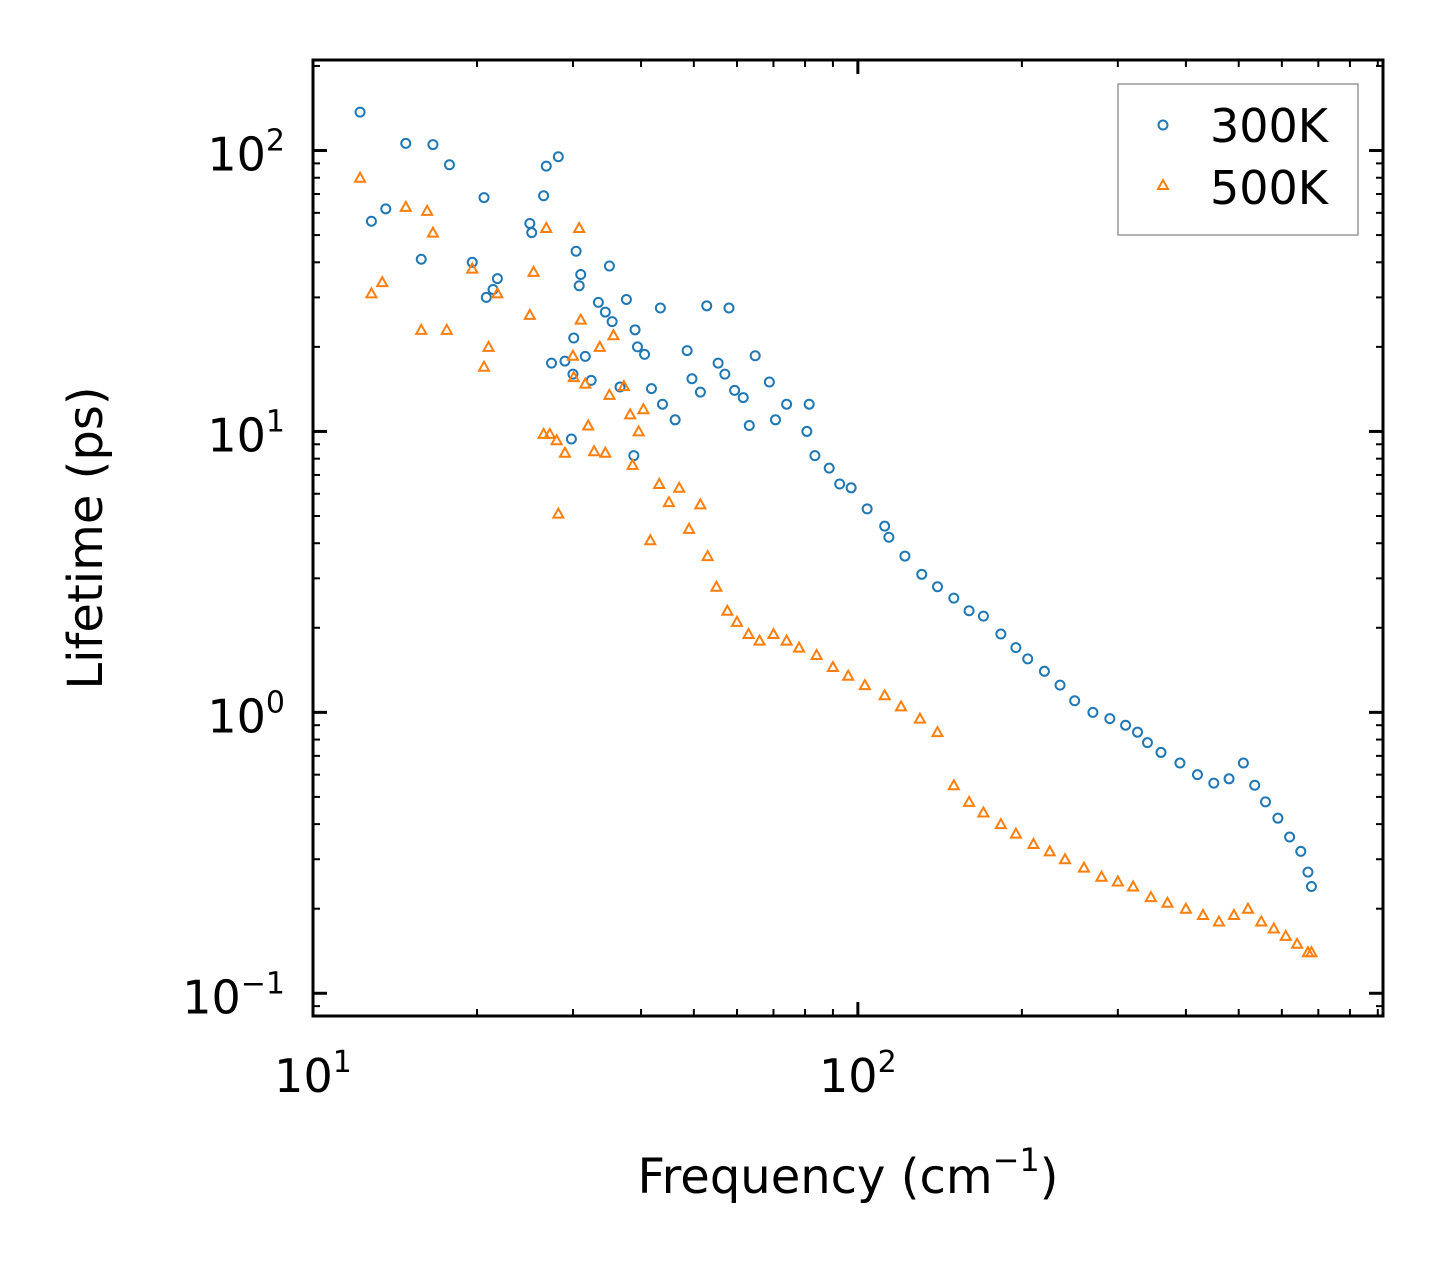 The height and width of the screenshot is (1265, 1442). I want to click on x-tick-label: 101, so click(313, 1074).